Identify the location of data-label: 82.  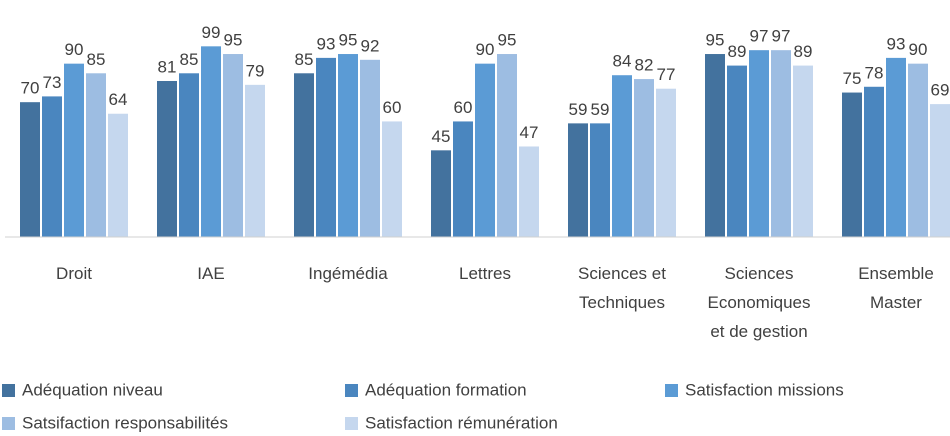
(644, 65).